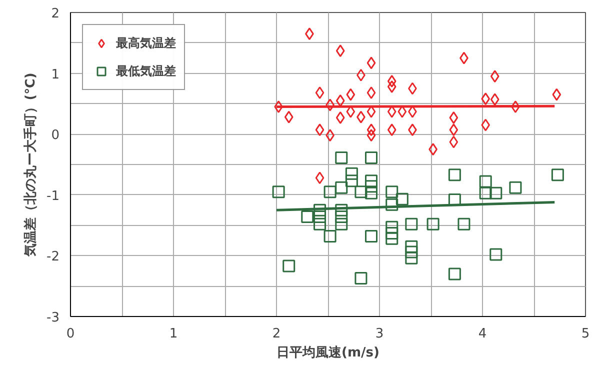 This screenshot has height=366, width=600. I want to click on y-tick-label: -3, so click(53, 318).